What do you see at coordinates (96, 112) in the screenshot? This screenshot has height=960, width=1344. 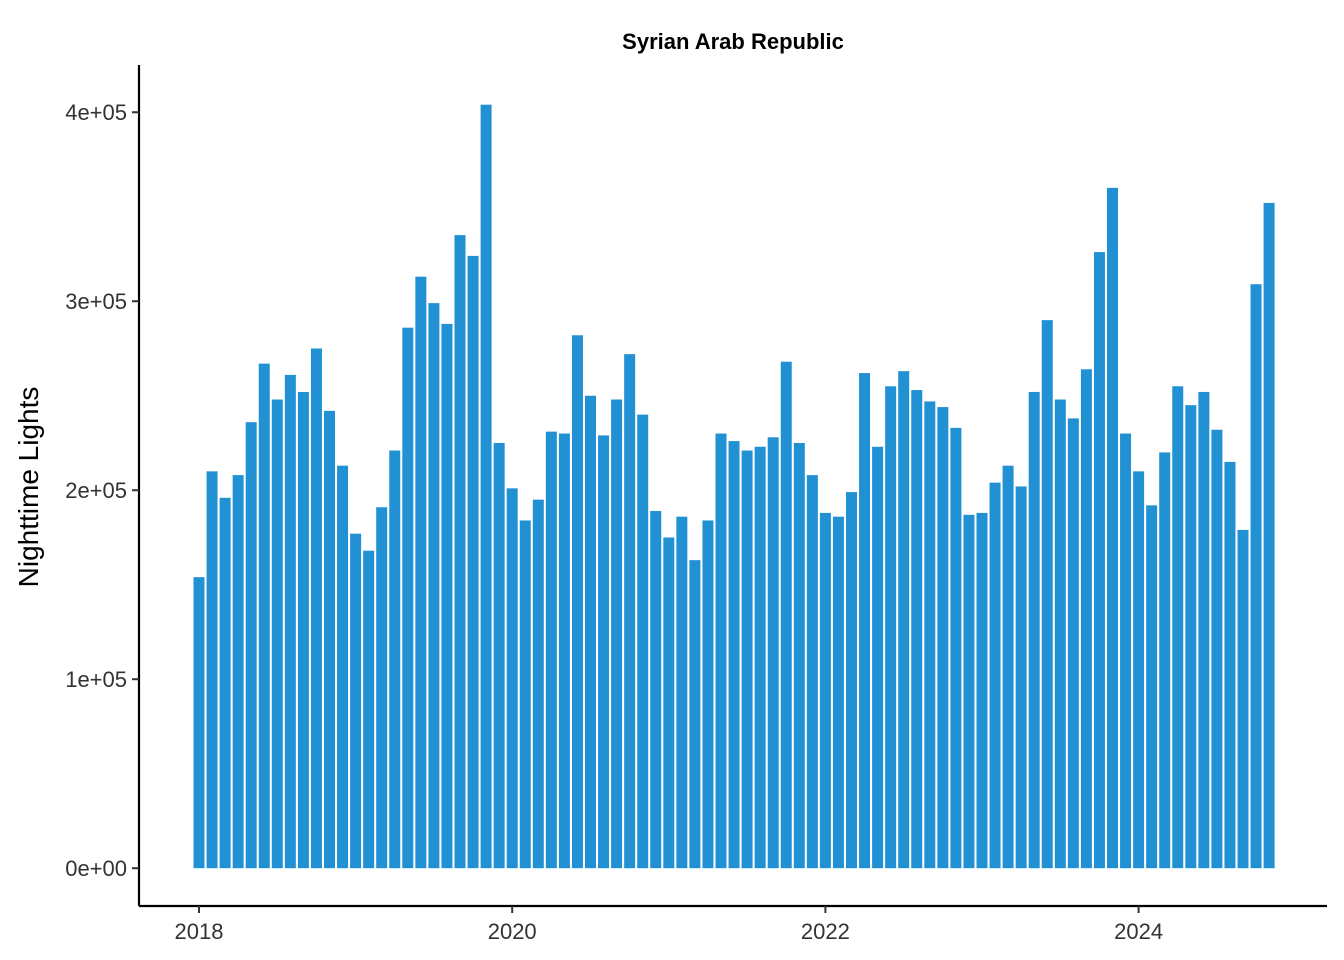 I see `y-tick-label: 4e+05` at bounding box center [96, 112].